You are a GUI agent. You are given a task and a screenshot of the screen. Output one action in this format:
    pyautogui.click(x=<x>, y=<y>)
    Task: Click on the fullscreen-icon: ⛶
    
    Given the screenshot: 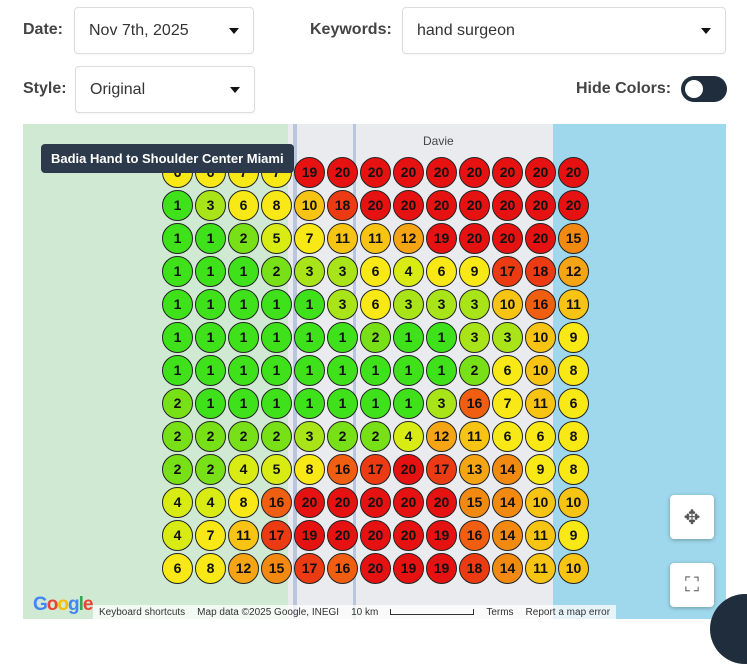 What is the action you would take?
    pyautogui.click(x=692, y=585)
    